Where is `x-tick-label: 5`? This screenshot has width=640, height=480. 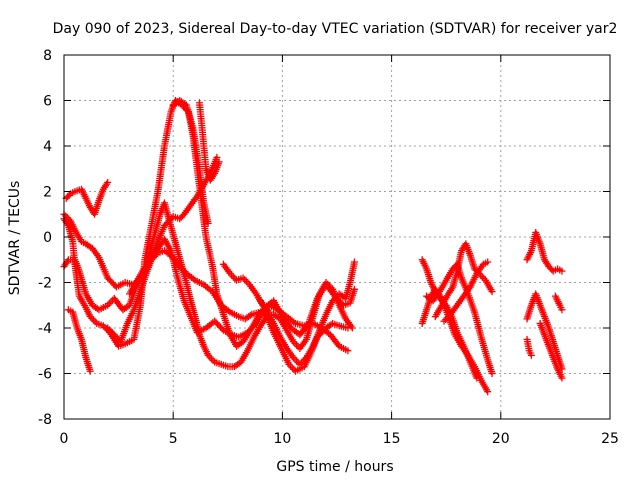 x-tick-label: 5 is located at coordinates (173, 439).